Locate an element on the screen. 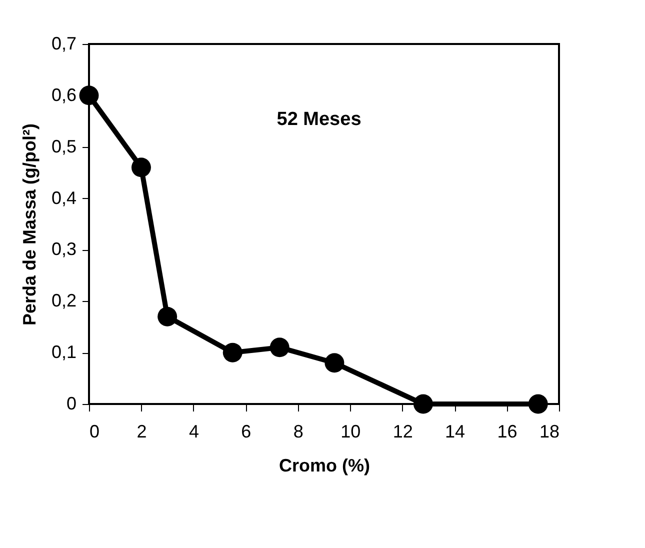  y-tick-label: 0,2 is located at coordinates (63, 300).